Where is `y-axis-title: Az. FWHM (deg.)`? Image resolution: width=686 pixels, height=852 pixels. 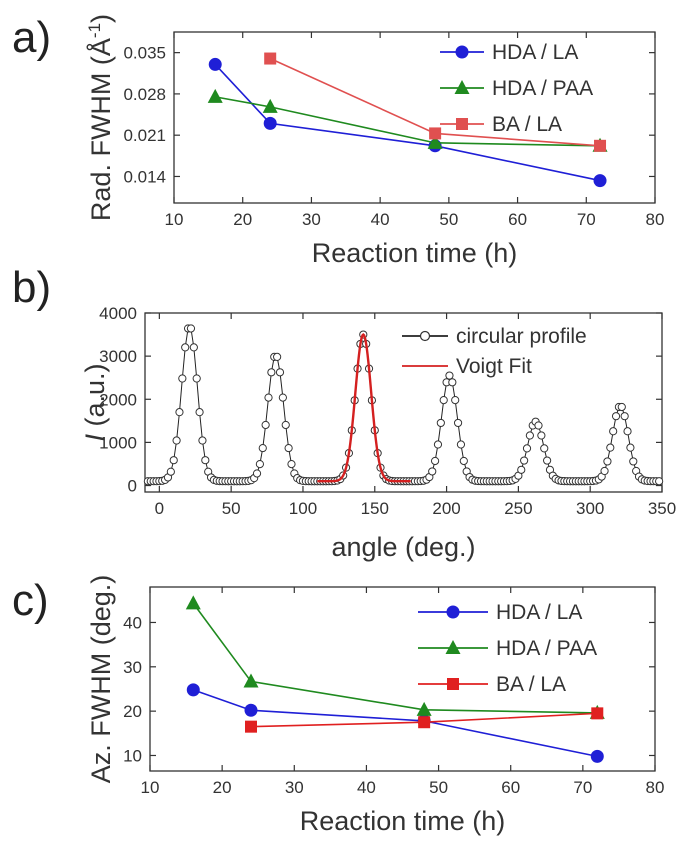 y-axis-title: Az. FWHM (deg.) is located at coordinates (101, 679).